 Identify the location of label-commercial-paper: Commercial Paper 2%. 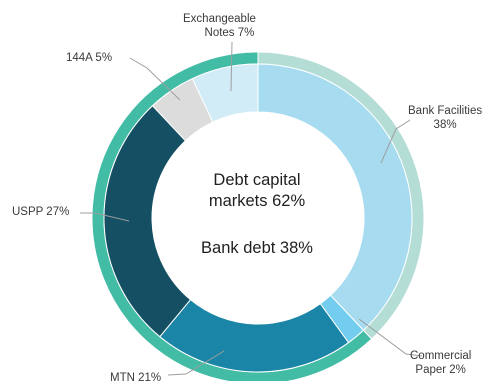
(441, 363).